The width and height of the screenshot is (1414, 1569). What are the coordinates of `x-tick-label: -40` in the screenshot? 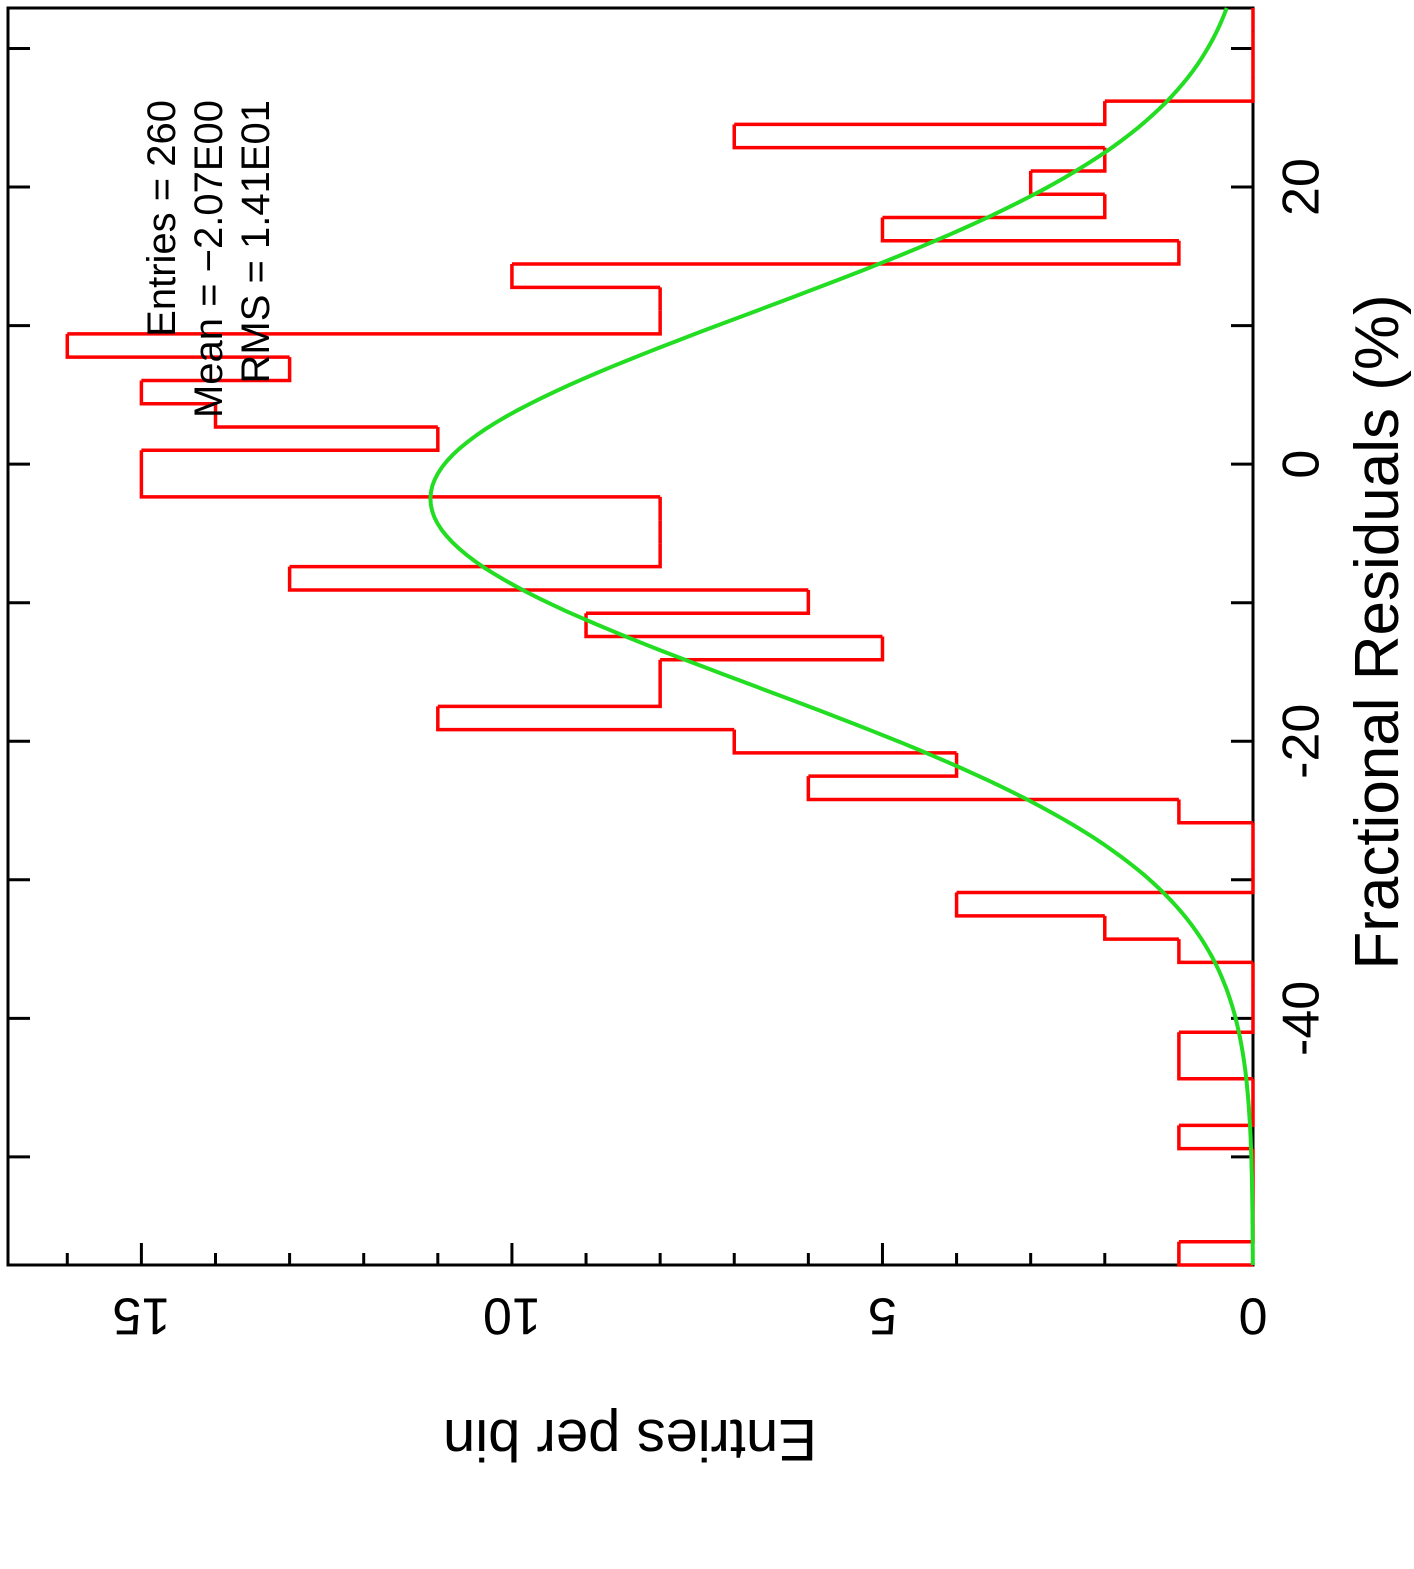 It's located at (1302, 1018).